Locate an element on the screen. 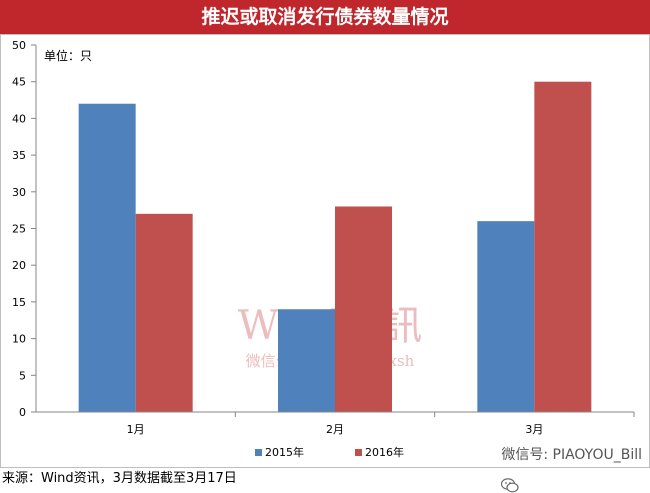 This screenshot has width=650, height=493. x-axis-labels: 1月 2月 3月 is located at coordinates (335, 429).